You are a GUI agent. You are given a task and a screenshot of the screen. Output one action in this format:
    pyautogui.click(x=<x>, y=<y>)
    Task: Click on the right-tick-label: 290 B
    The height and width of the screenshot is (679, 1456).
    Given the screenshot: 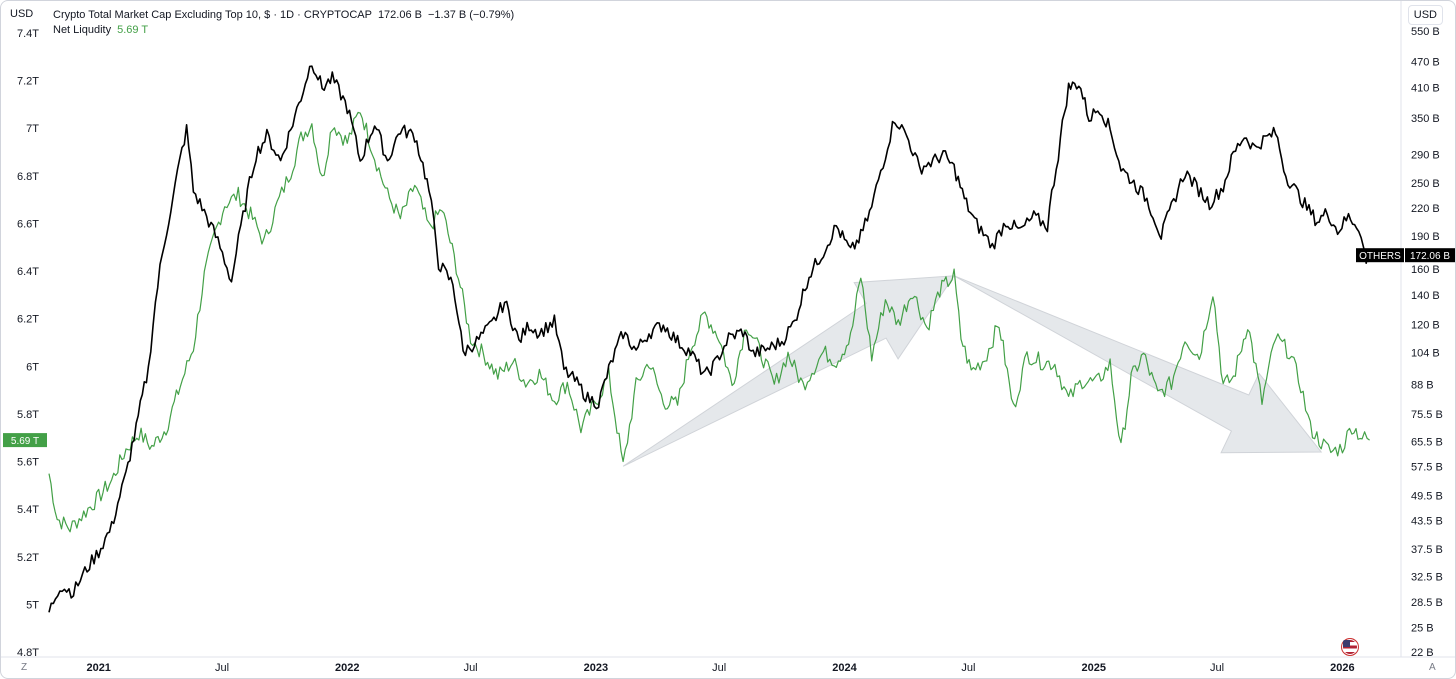 What is the action you would take?
    pyautogui.click(x=1425, y=156)
    